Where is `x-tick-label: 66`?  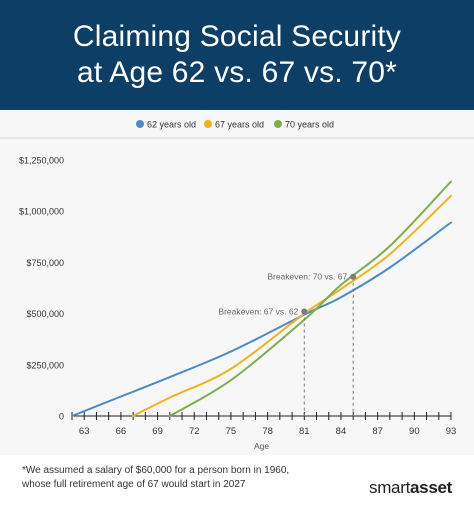 x-tick-label: 66 is located at coordinates (121, 431).